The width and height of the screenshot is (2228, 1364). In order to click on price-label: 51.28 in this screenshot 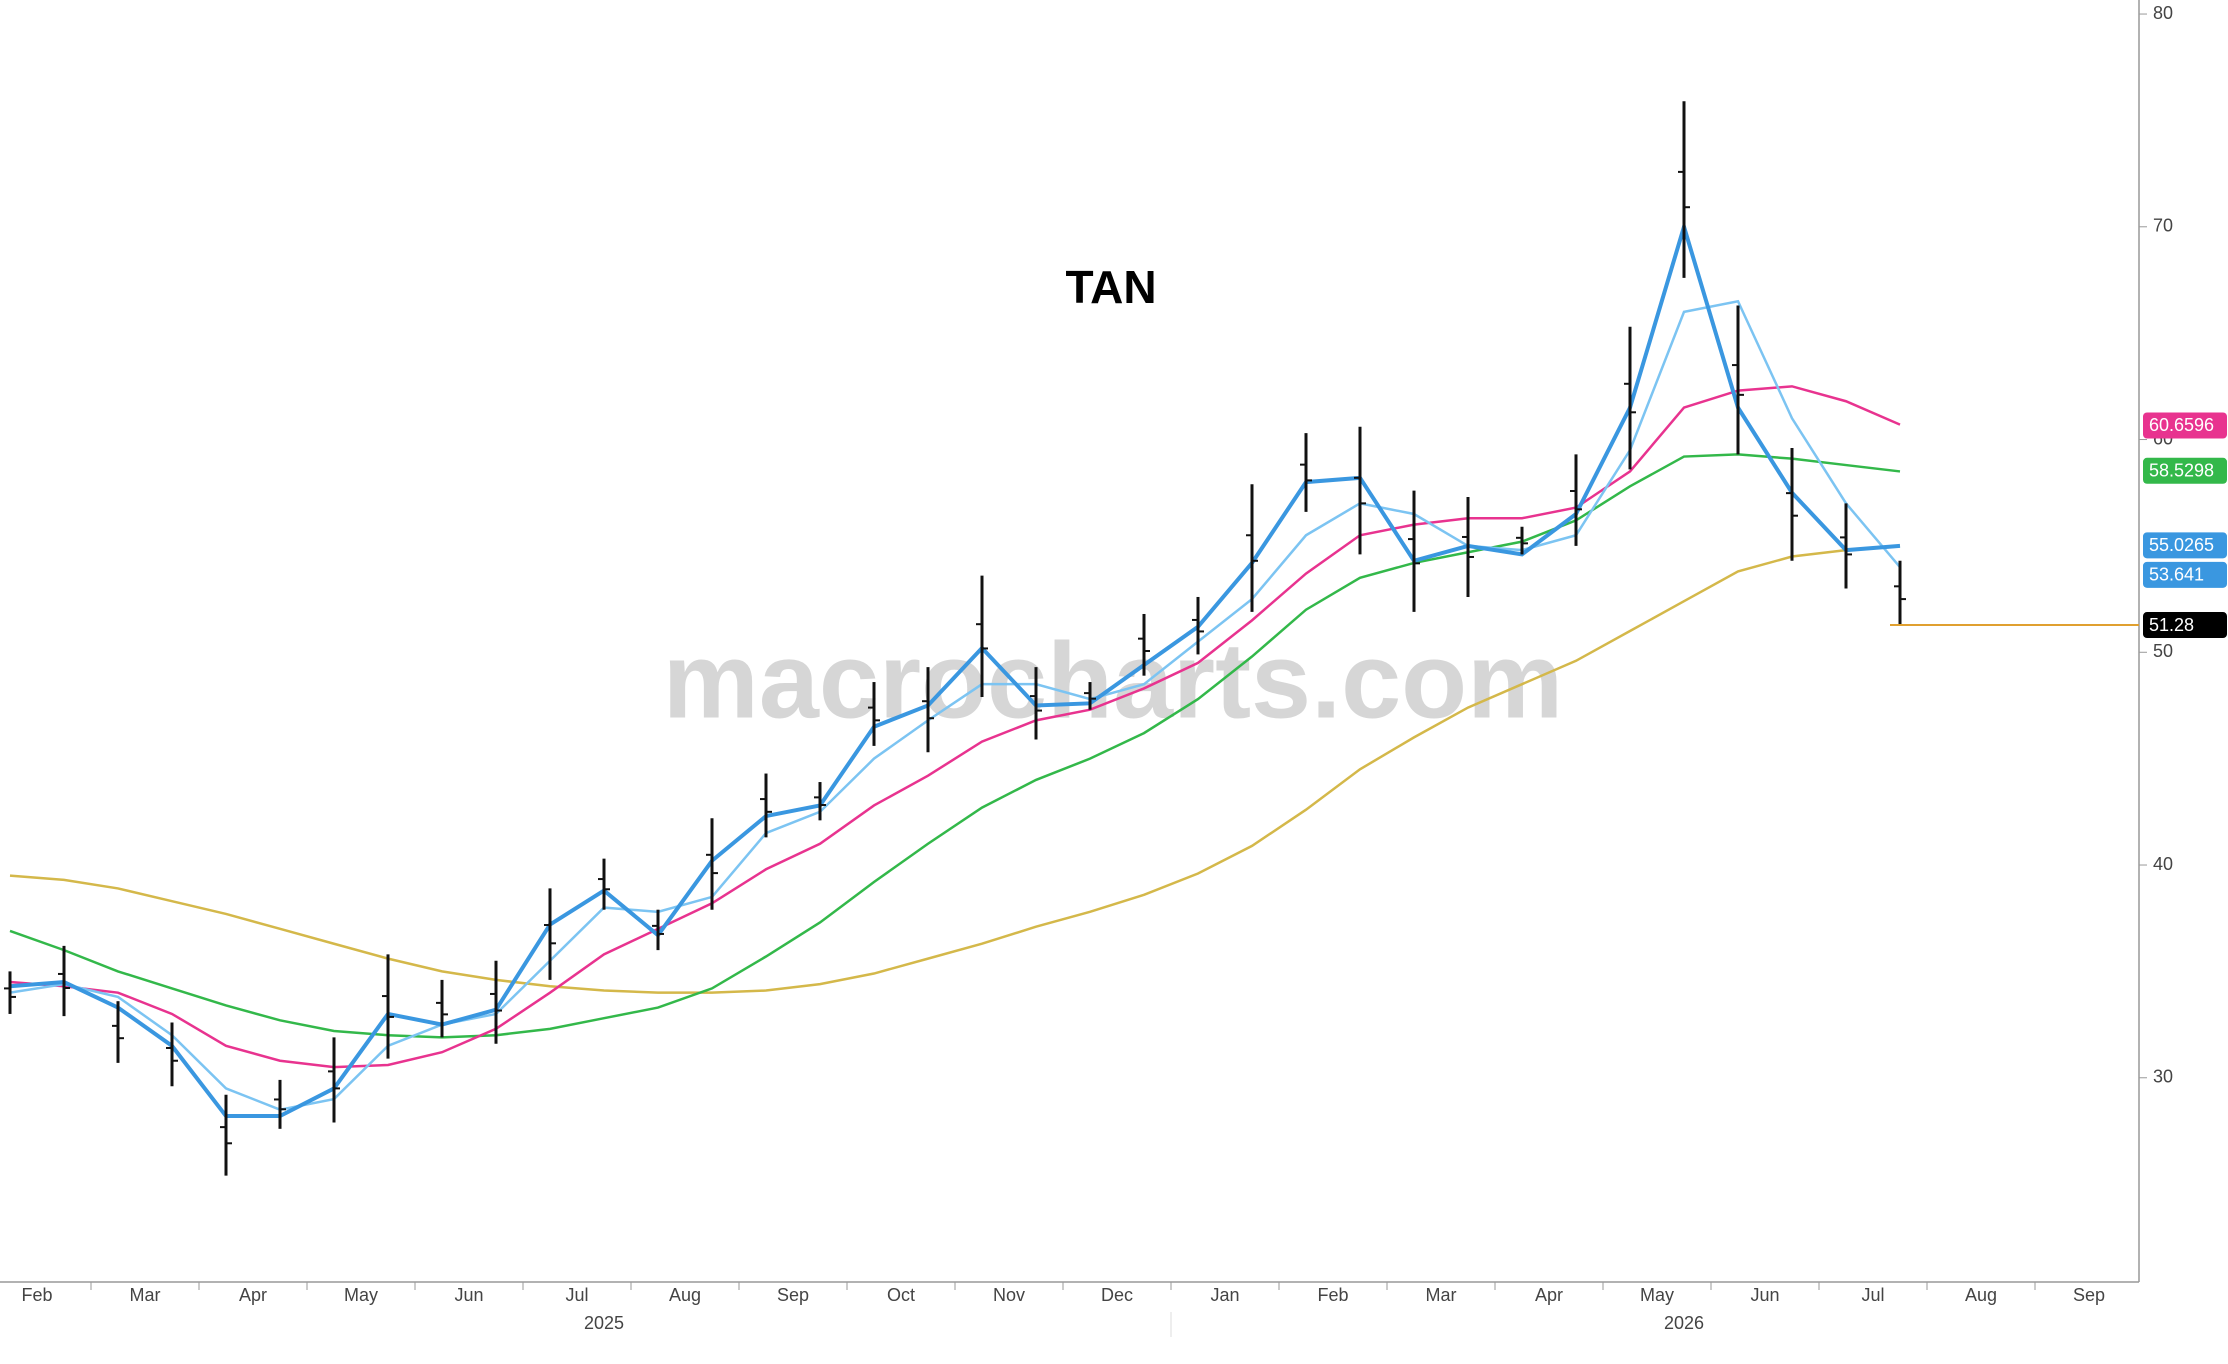, I will do `click(2171, 625)`.